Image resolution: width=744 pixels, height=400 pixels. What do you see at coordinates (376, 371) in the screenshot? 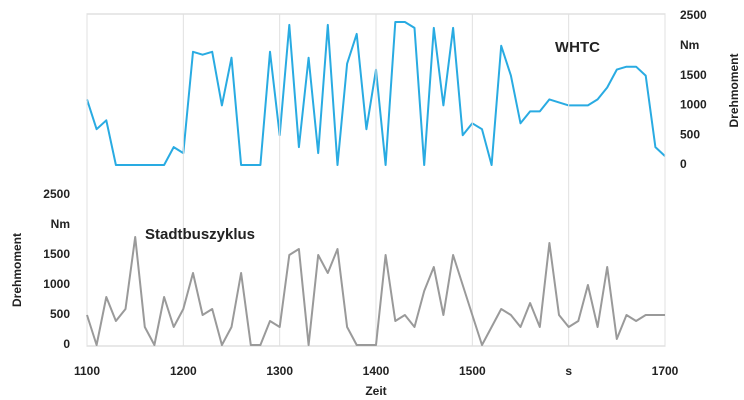
I see `x-tick-label: 1400` at bounding box center [376, 371].